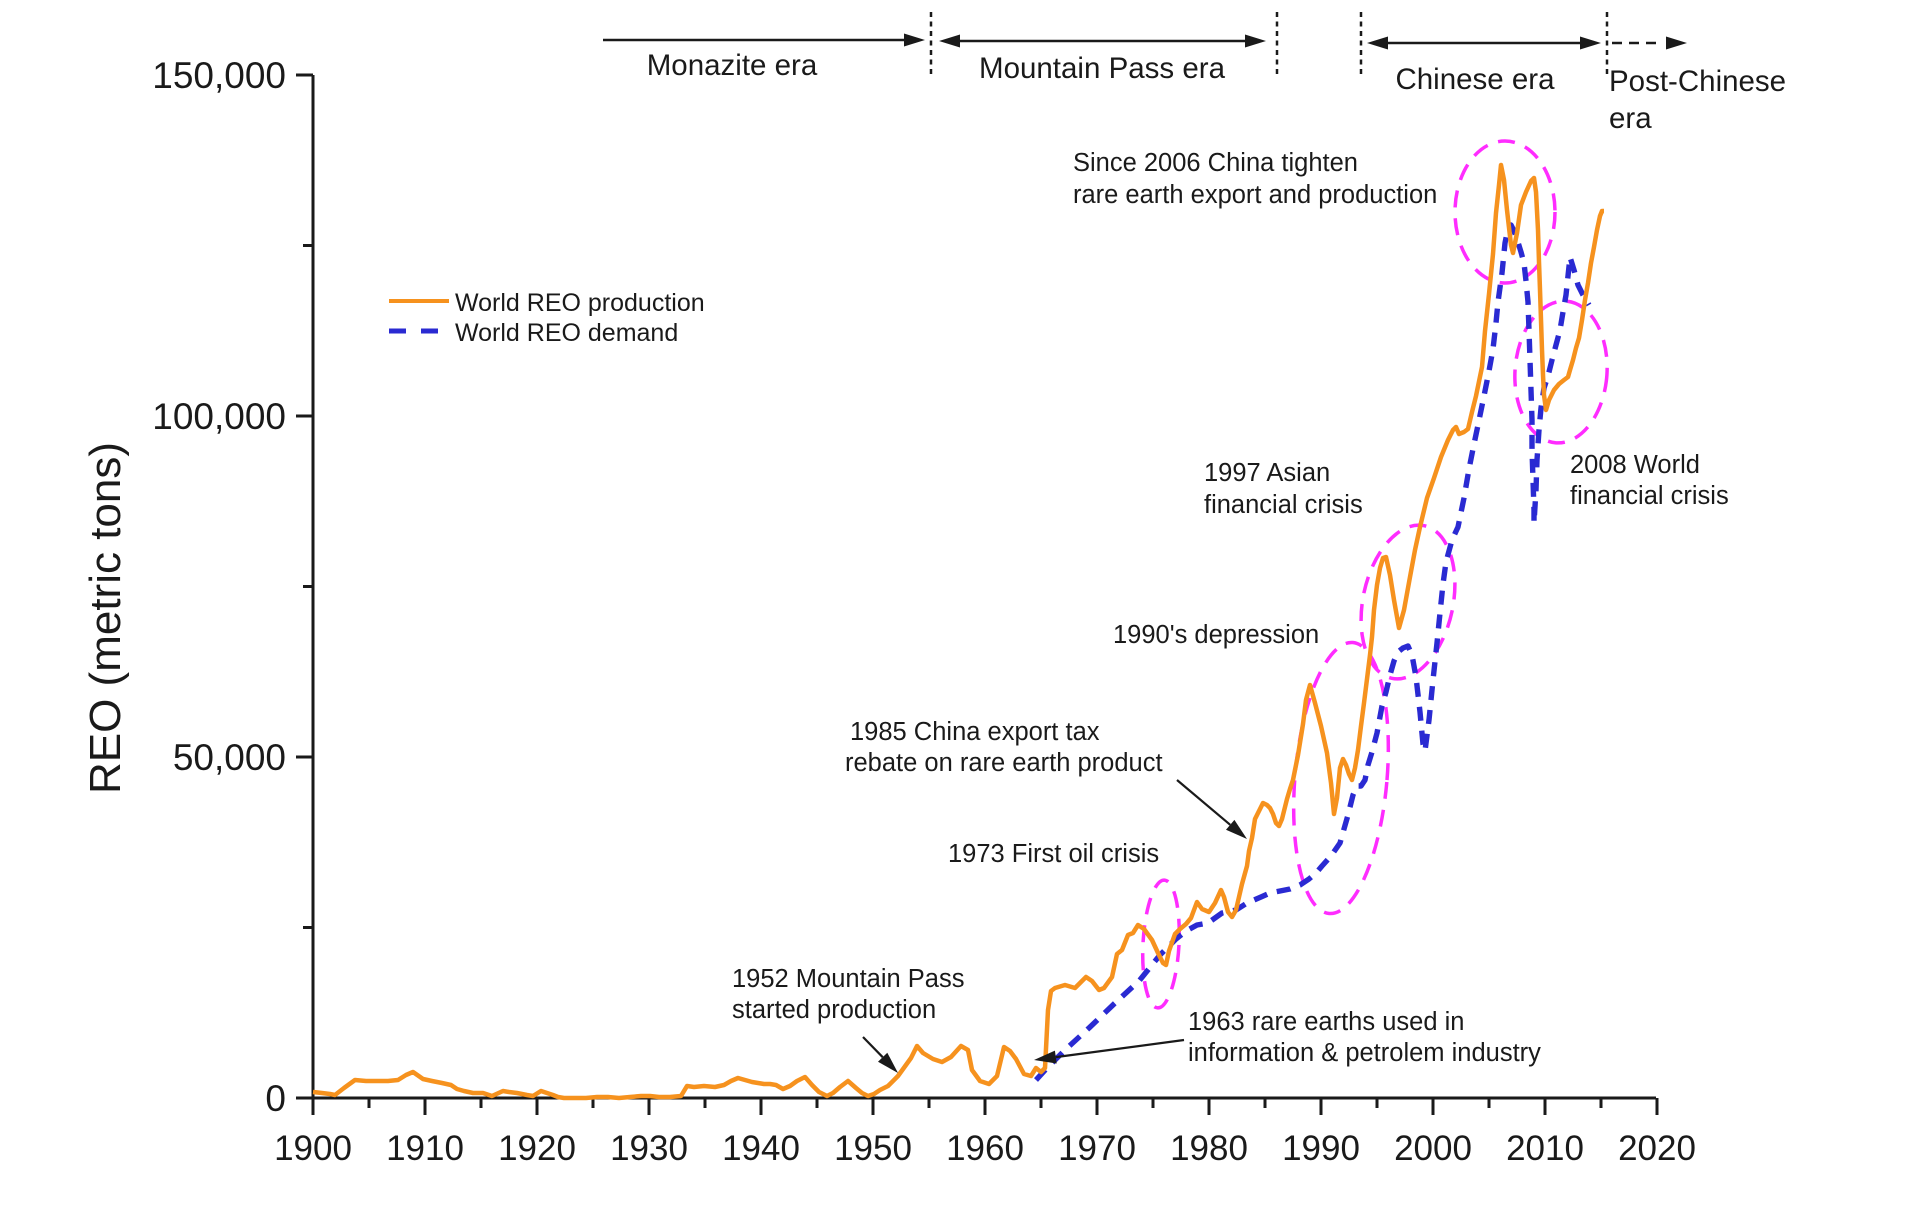  What do you see at coordinates (848, 979) in the screenshot?
I see `svg-text: 1952 Mountain Pass` at bounding box center [848, 979].